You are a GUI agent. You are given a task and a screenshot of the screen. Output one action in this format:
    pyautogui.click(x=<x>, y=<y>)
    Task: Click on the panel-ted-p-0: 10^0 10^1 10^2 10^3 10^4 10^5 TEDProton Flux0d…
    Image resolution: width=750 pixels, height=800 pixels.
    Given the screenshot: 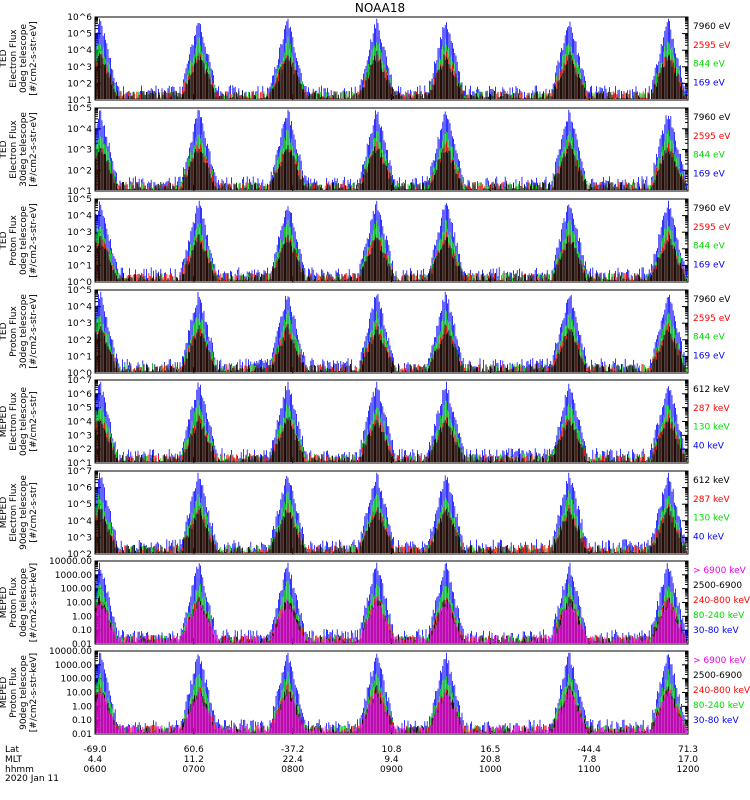 What is the action you would take?
    pyautogui.click(x=365, y=241)
    